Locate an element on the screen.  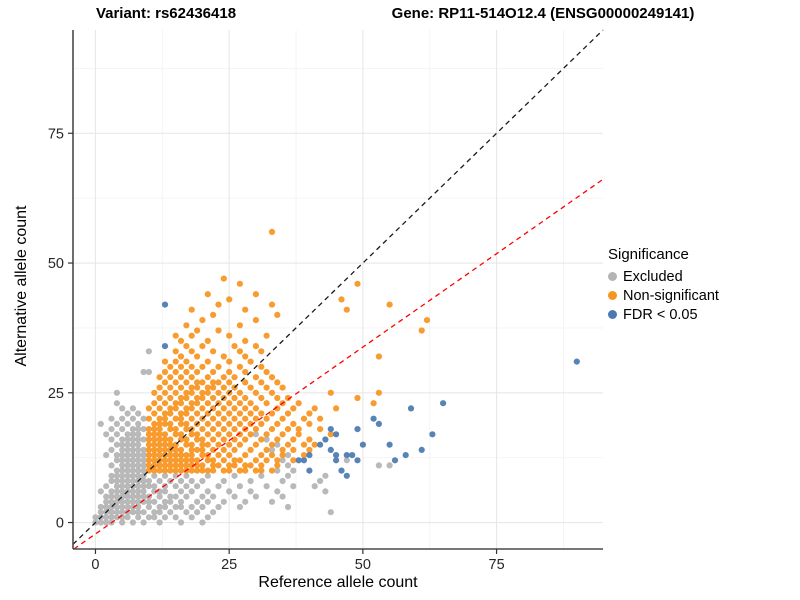
x-tick-label: 25 is located at coordinates (229, 565).